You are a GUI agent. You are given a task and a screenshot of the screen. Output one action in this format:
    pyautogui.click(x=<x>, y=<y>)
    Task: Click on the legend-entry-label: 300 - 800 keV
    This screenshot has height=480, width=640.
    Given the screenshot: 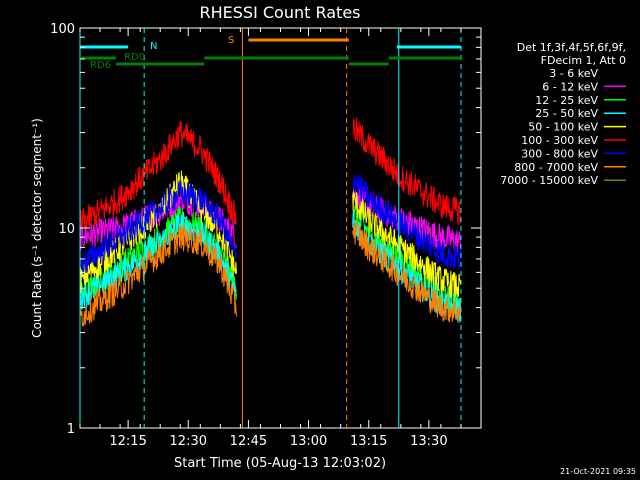 What is the action you would take?
    pyautogui.click(x=559, y=153)
    